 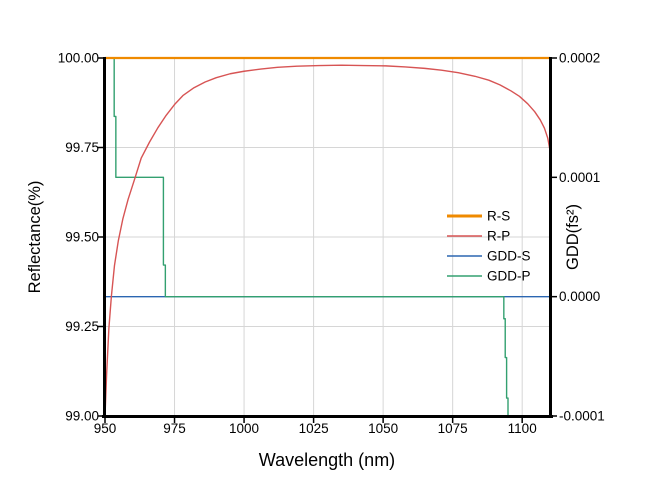 I want to click on x-tick-label: 1025, so click(x=314, y=428).